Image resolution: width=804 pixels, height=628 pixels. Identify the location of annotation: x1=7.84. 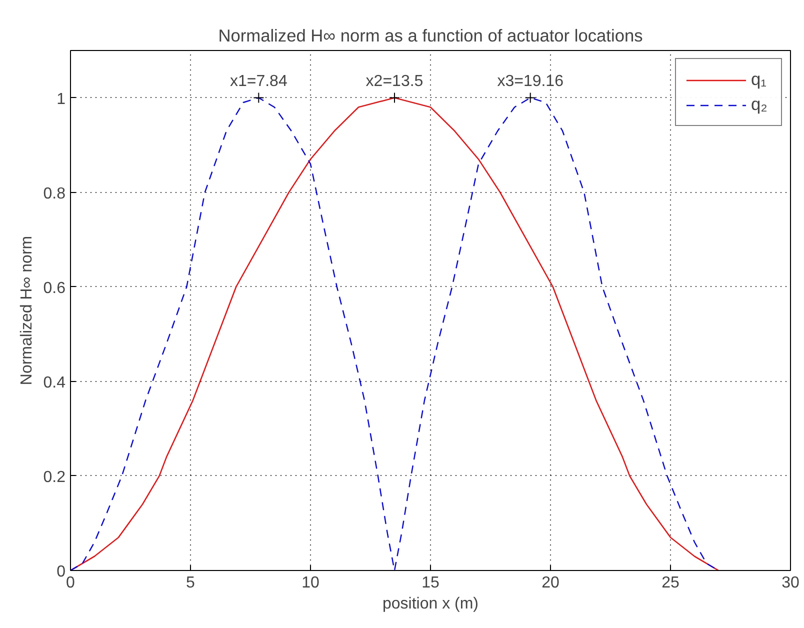
(259, 81).